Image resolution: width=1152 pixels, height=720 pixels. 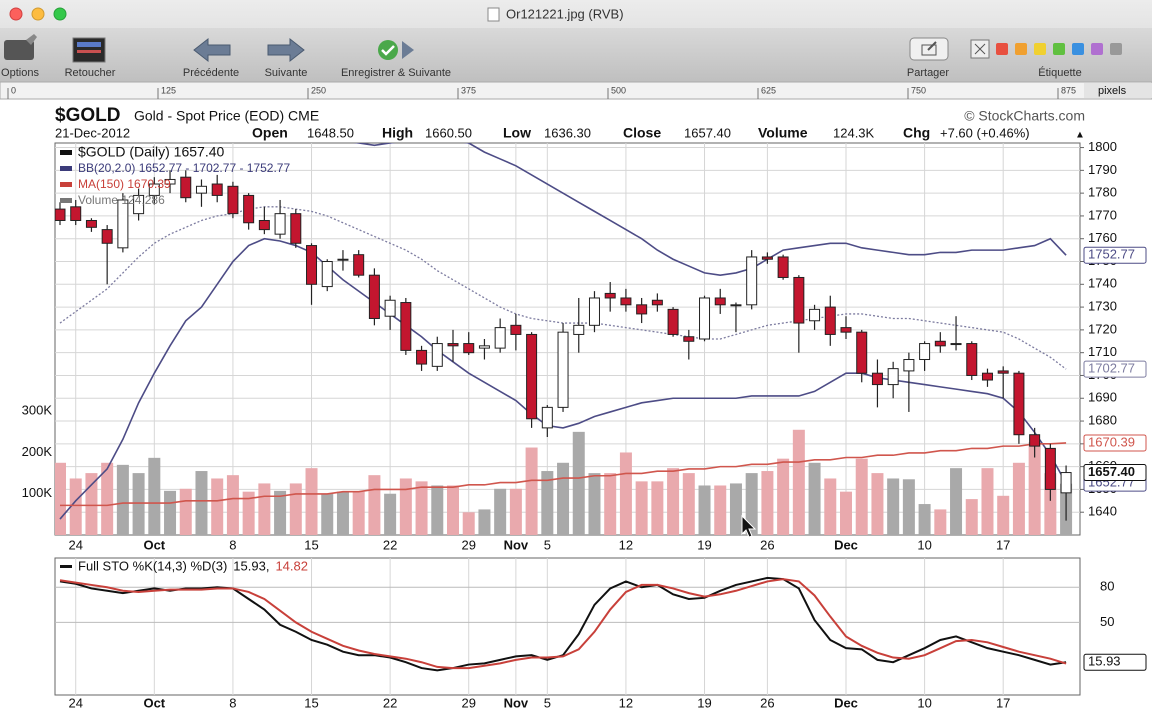 I want to click on legend-entry: 15.93,, so click(x=251, y=565).